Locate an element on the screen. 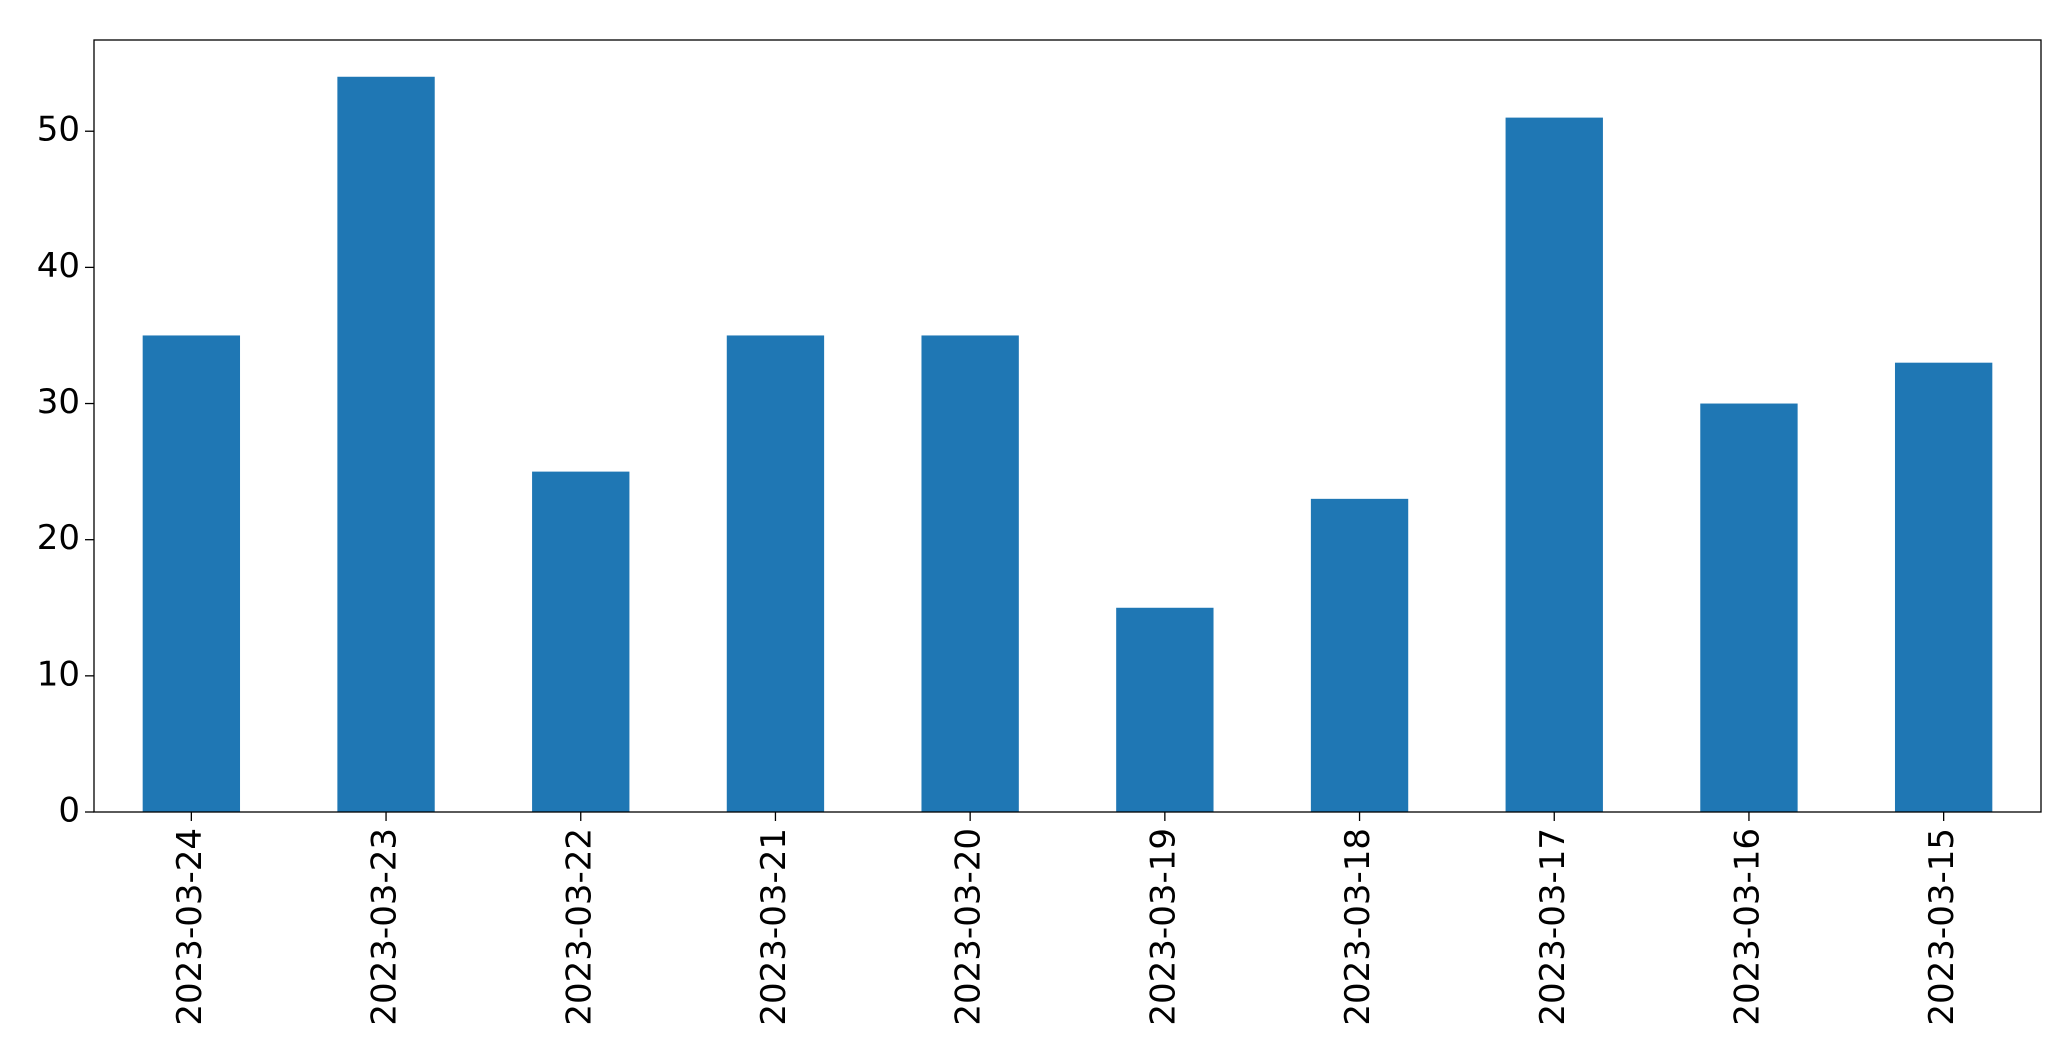 The height and width of the screenshot is (1061, 2071). x-tick-label: 2023-03-18 is located at coordinates (1358, 927).